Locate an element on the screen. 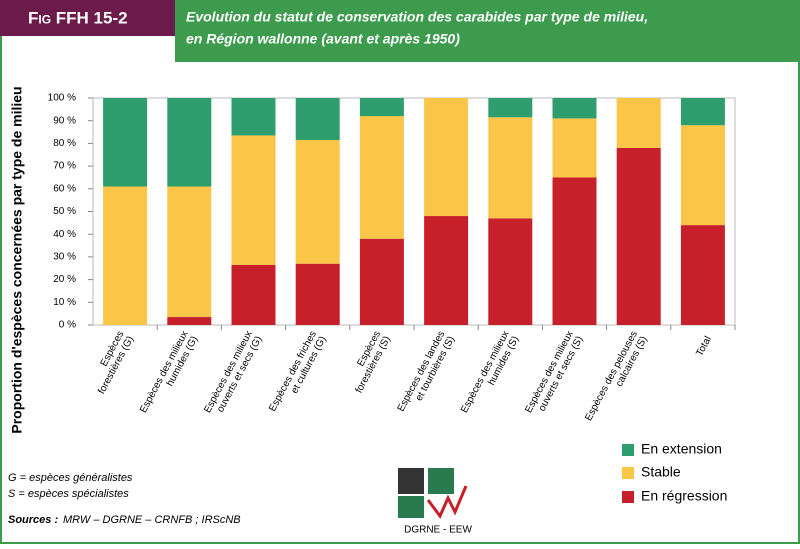  y-tick-label: 40 % is located at coordinates (64, 234).